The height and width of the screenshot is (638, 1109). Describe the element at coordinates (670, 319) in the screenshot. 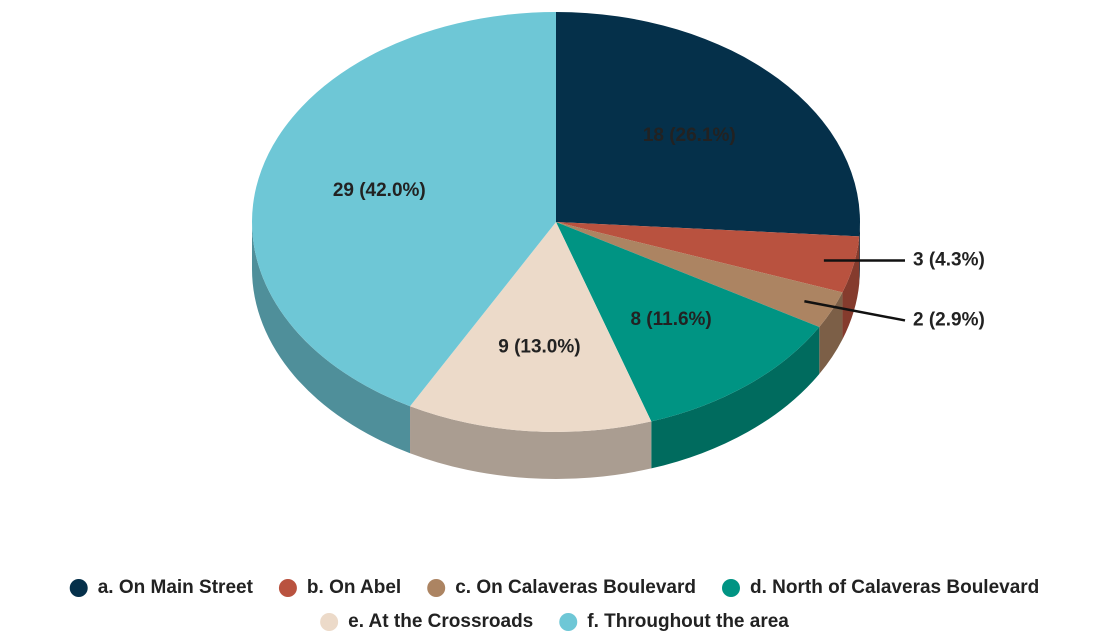

I see `data-label: 8 (11.6%)` at that location.